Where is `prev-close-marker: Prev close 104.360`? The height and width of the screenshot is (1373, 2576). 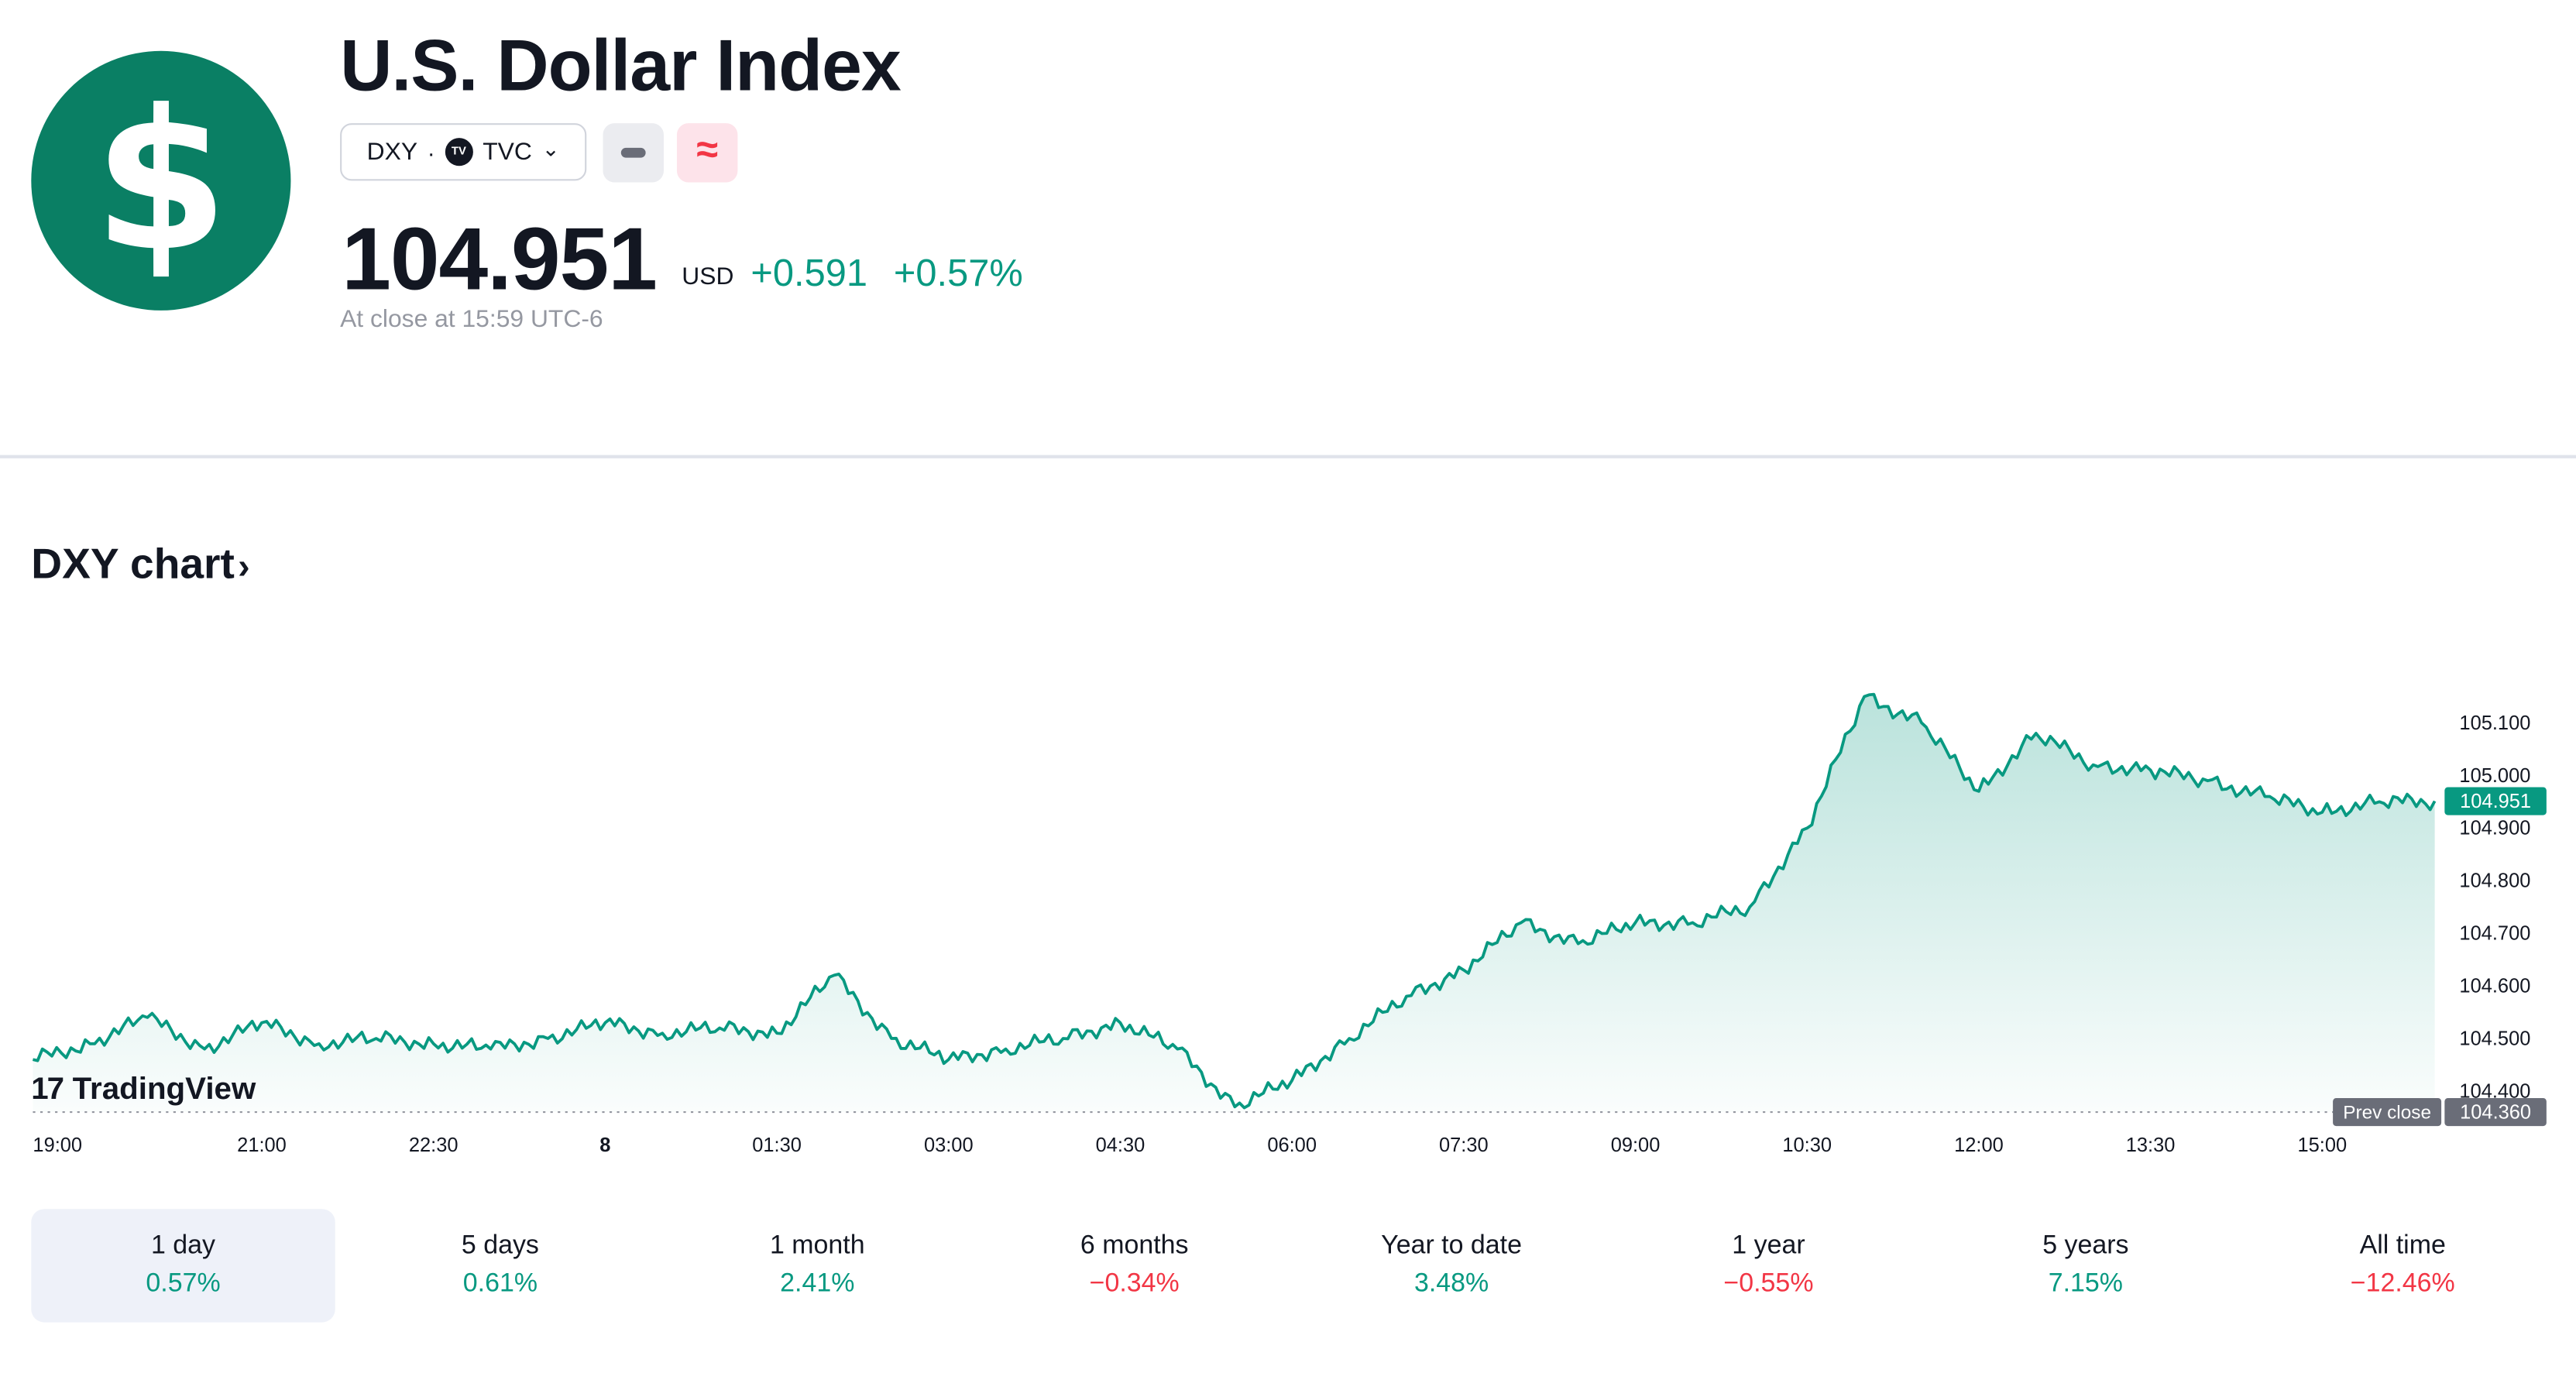
prev-close-marker: Prev close 104.360 is located at coordinates (2440, 1112).